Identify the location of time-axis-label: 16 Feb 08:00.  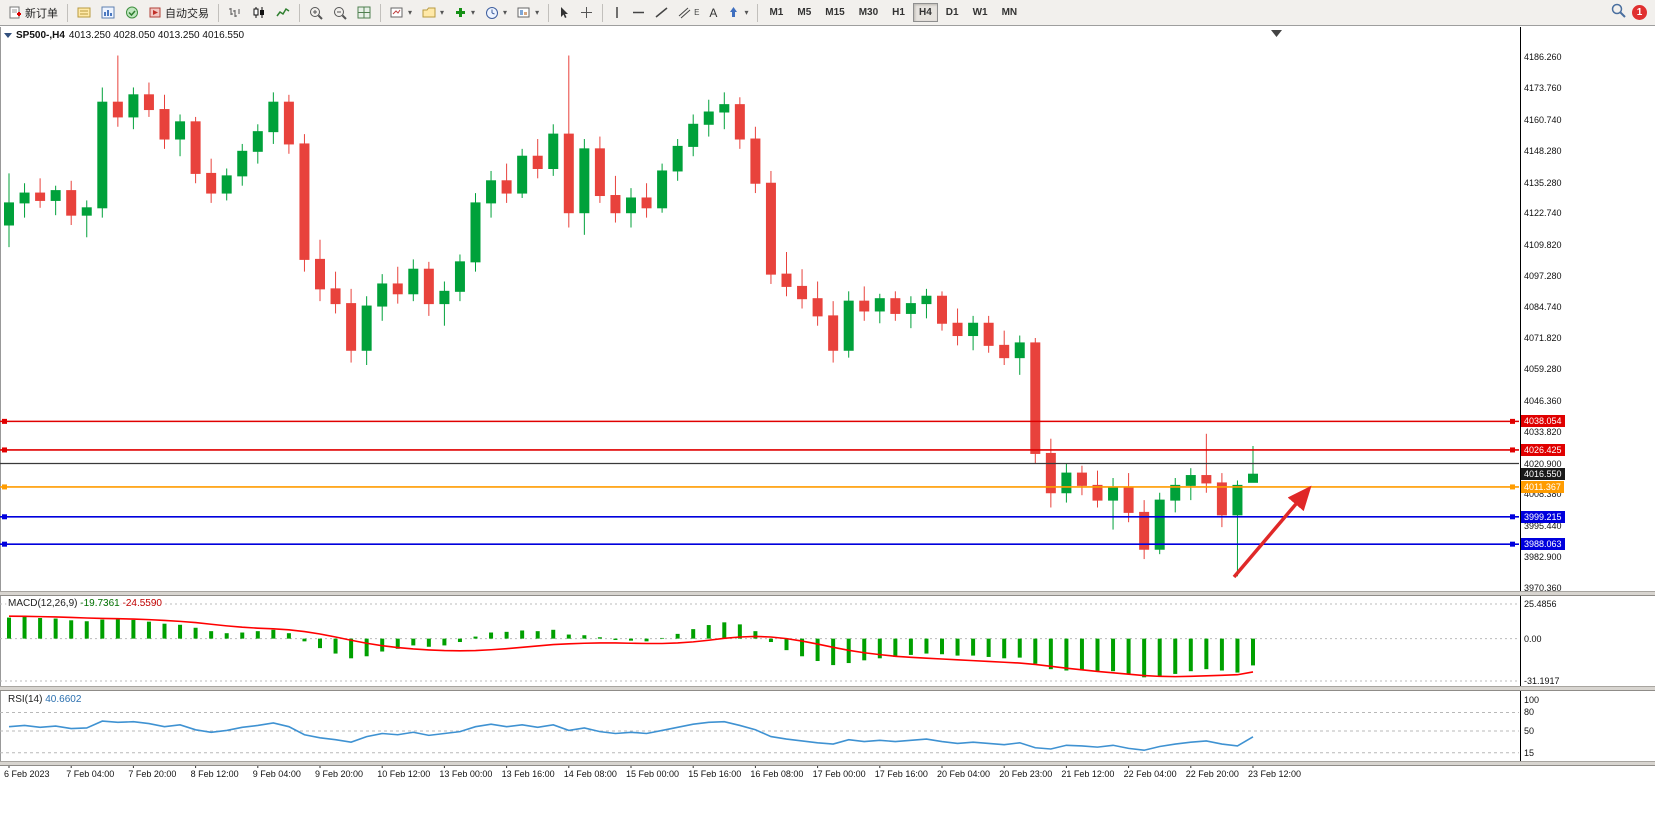
(777, 774).